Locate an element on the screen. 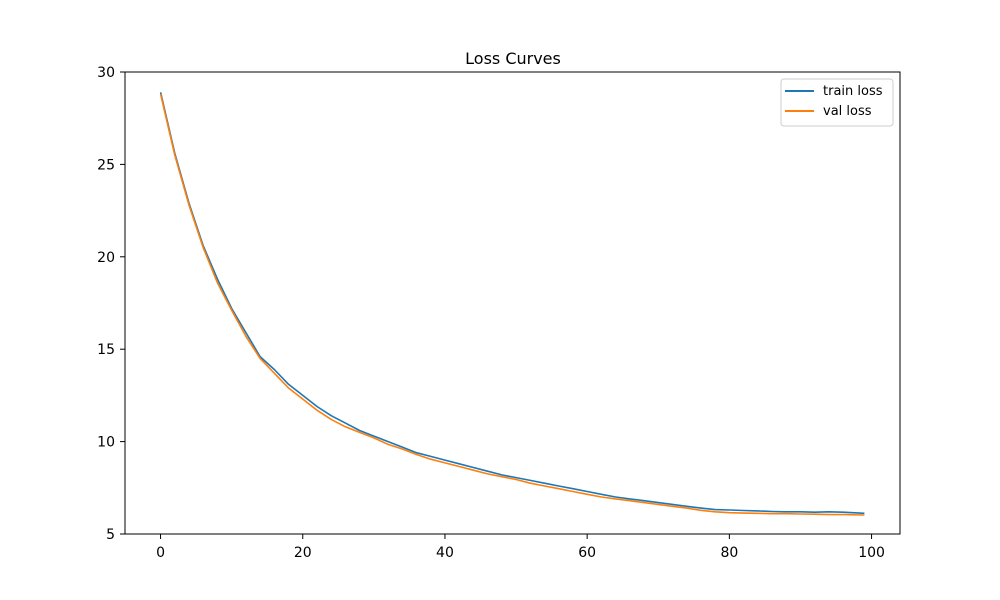  y-tick-label: 10 is located at coordinates (106, 443).